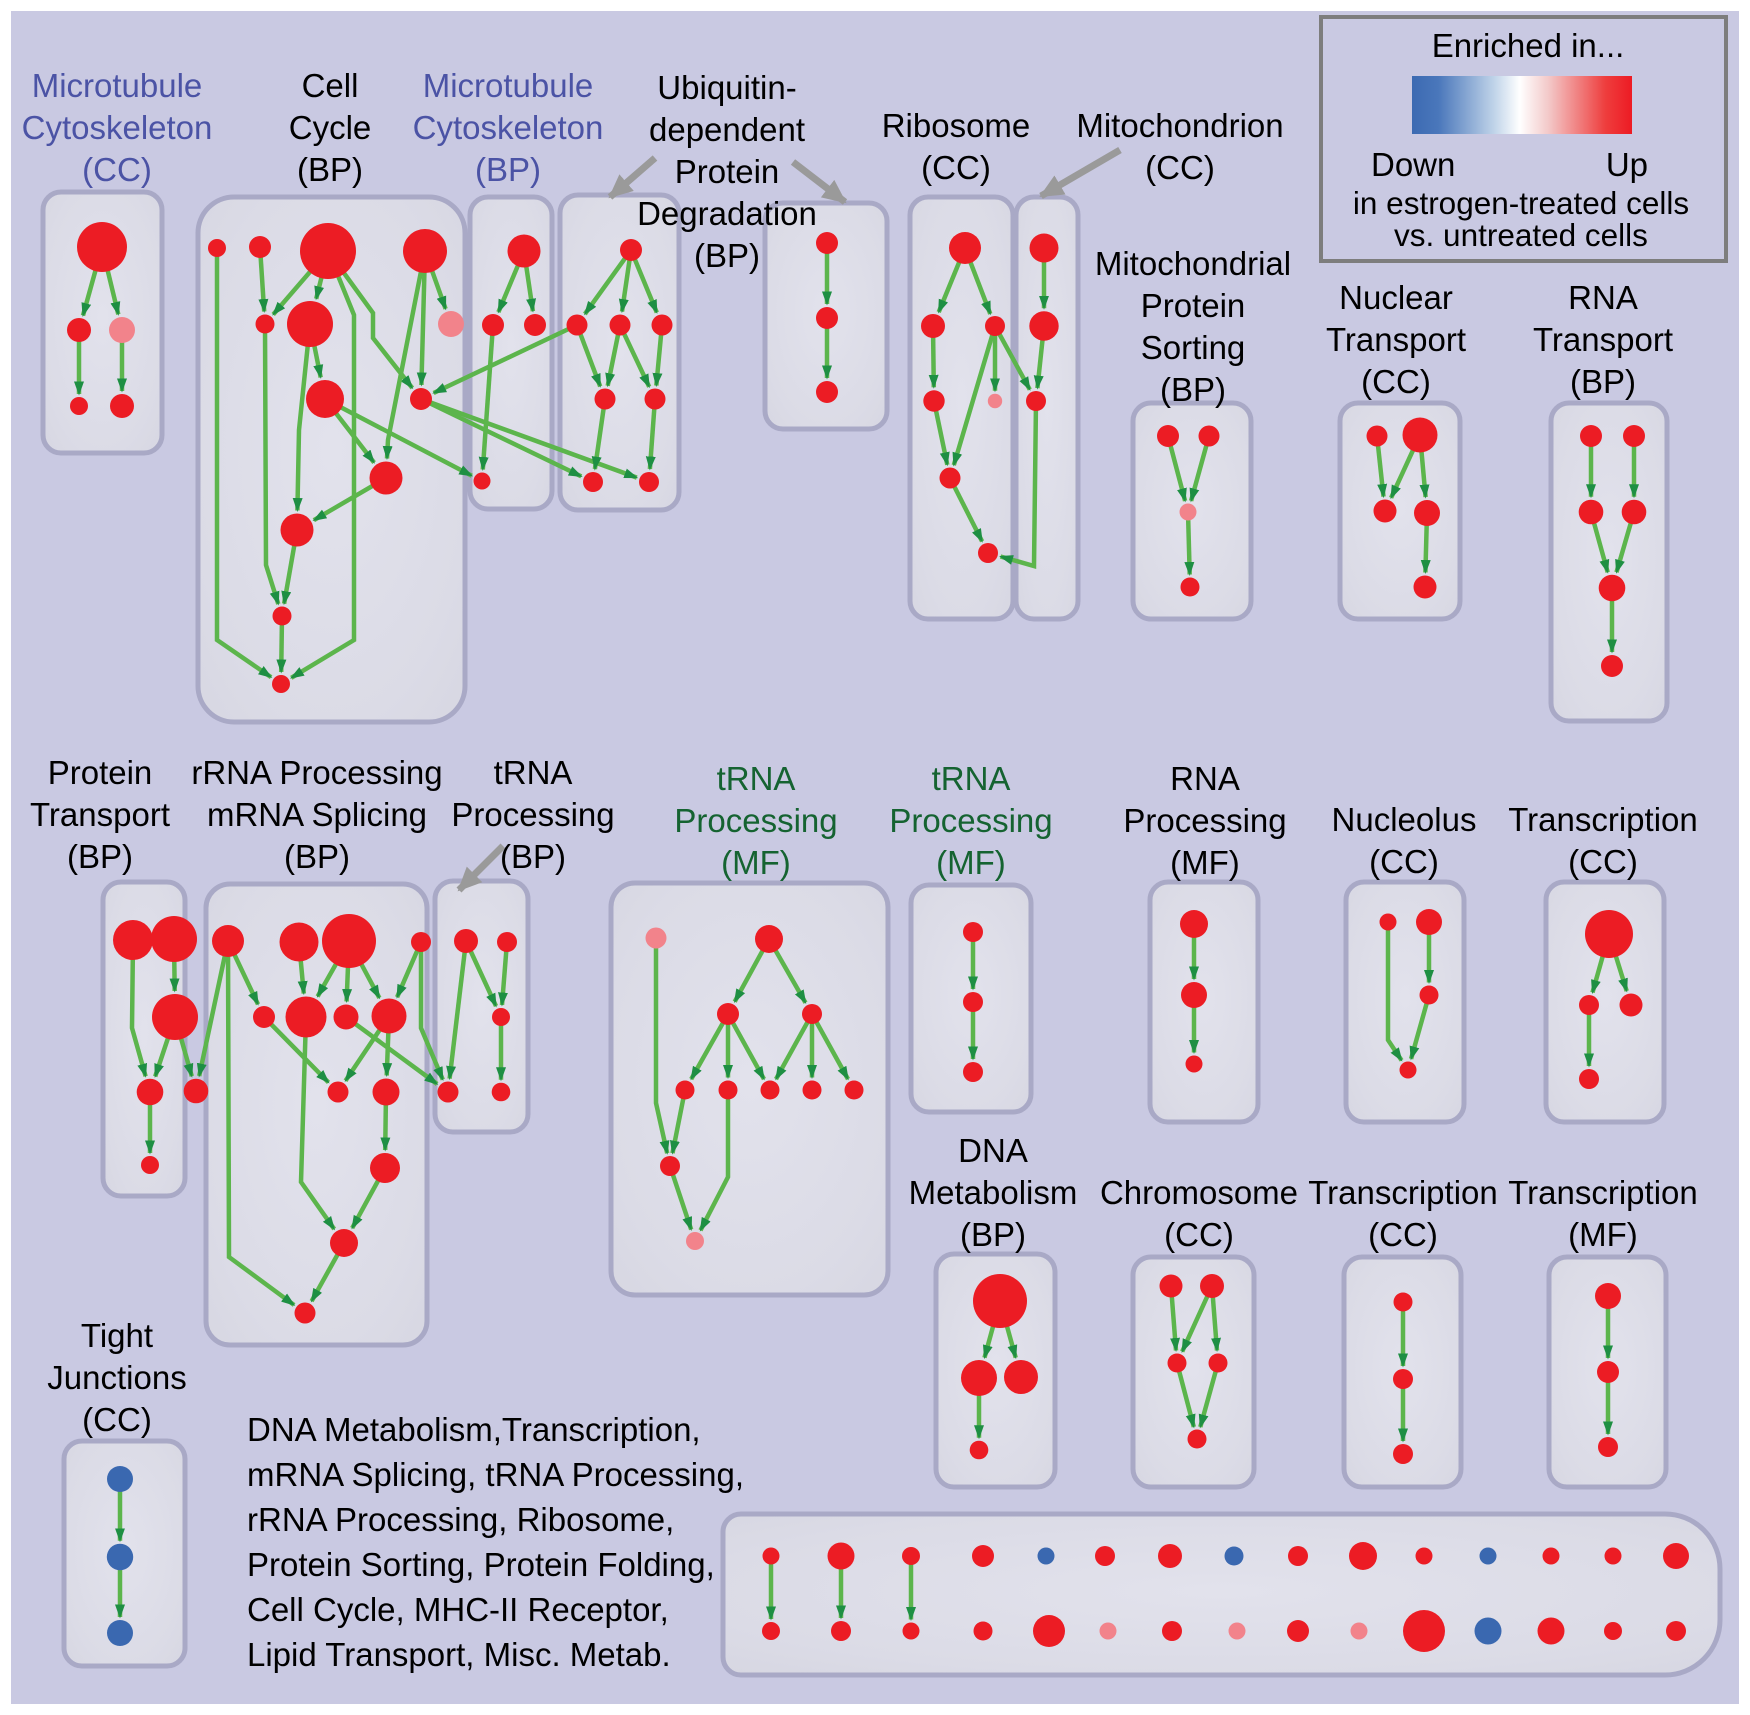  What do you see at coordinates (116, 1377) in the screenshot?
I see `svg-text: Junctions` at bounding box center [116, 1377].